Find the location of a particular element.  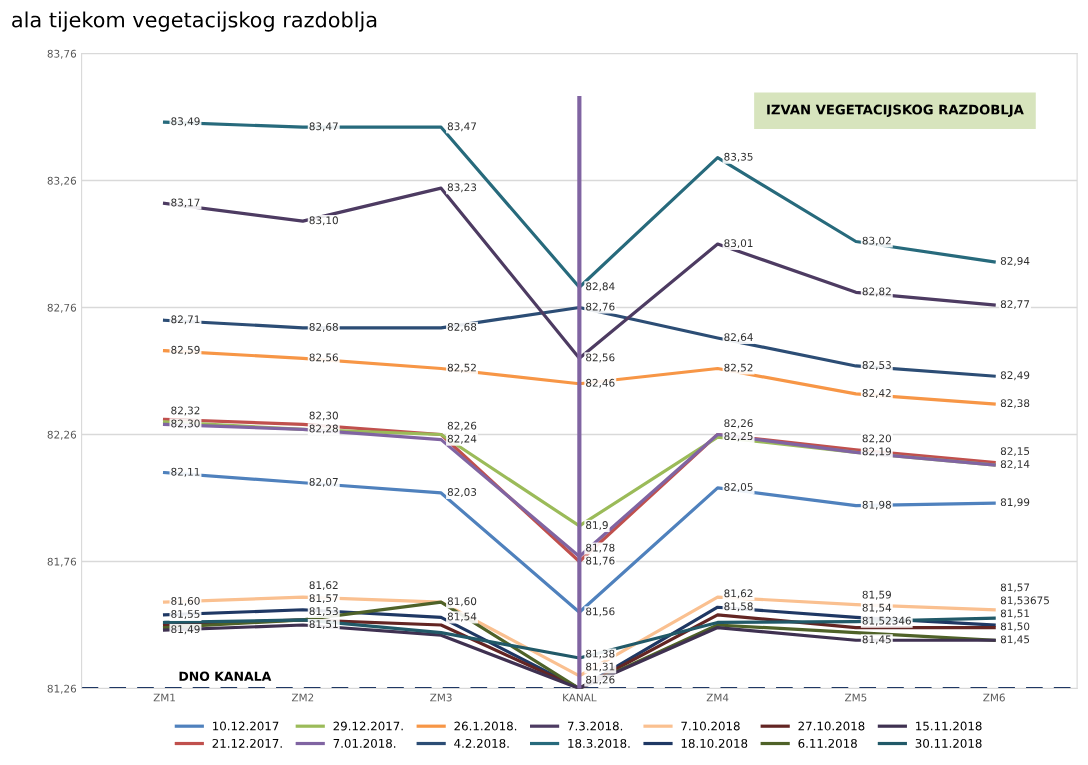

data-label: 81,58 is located at coordinates (738, 607).